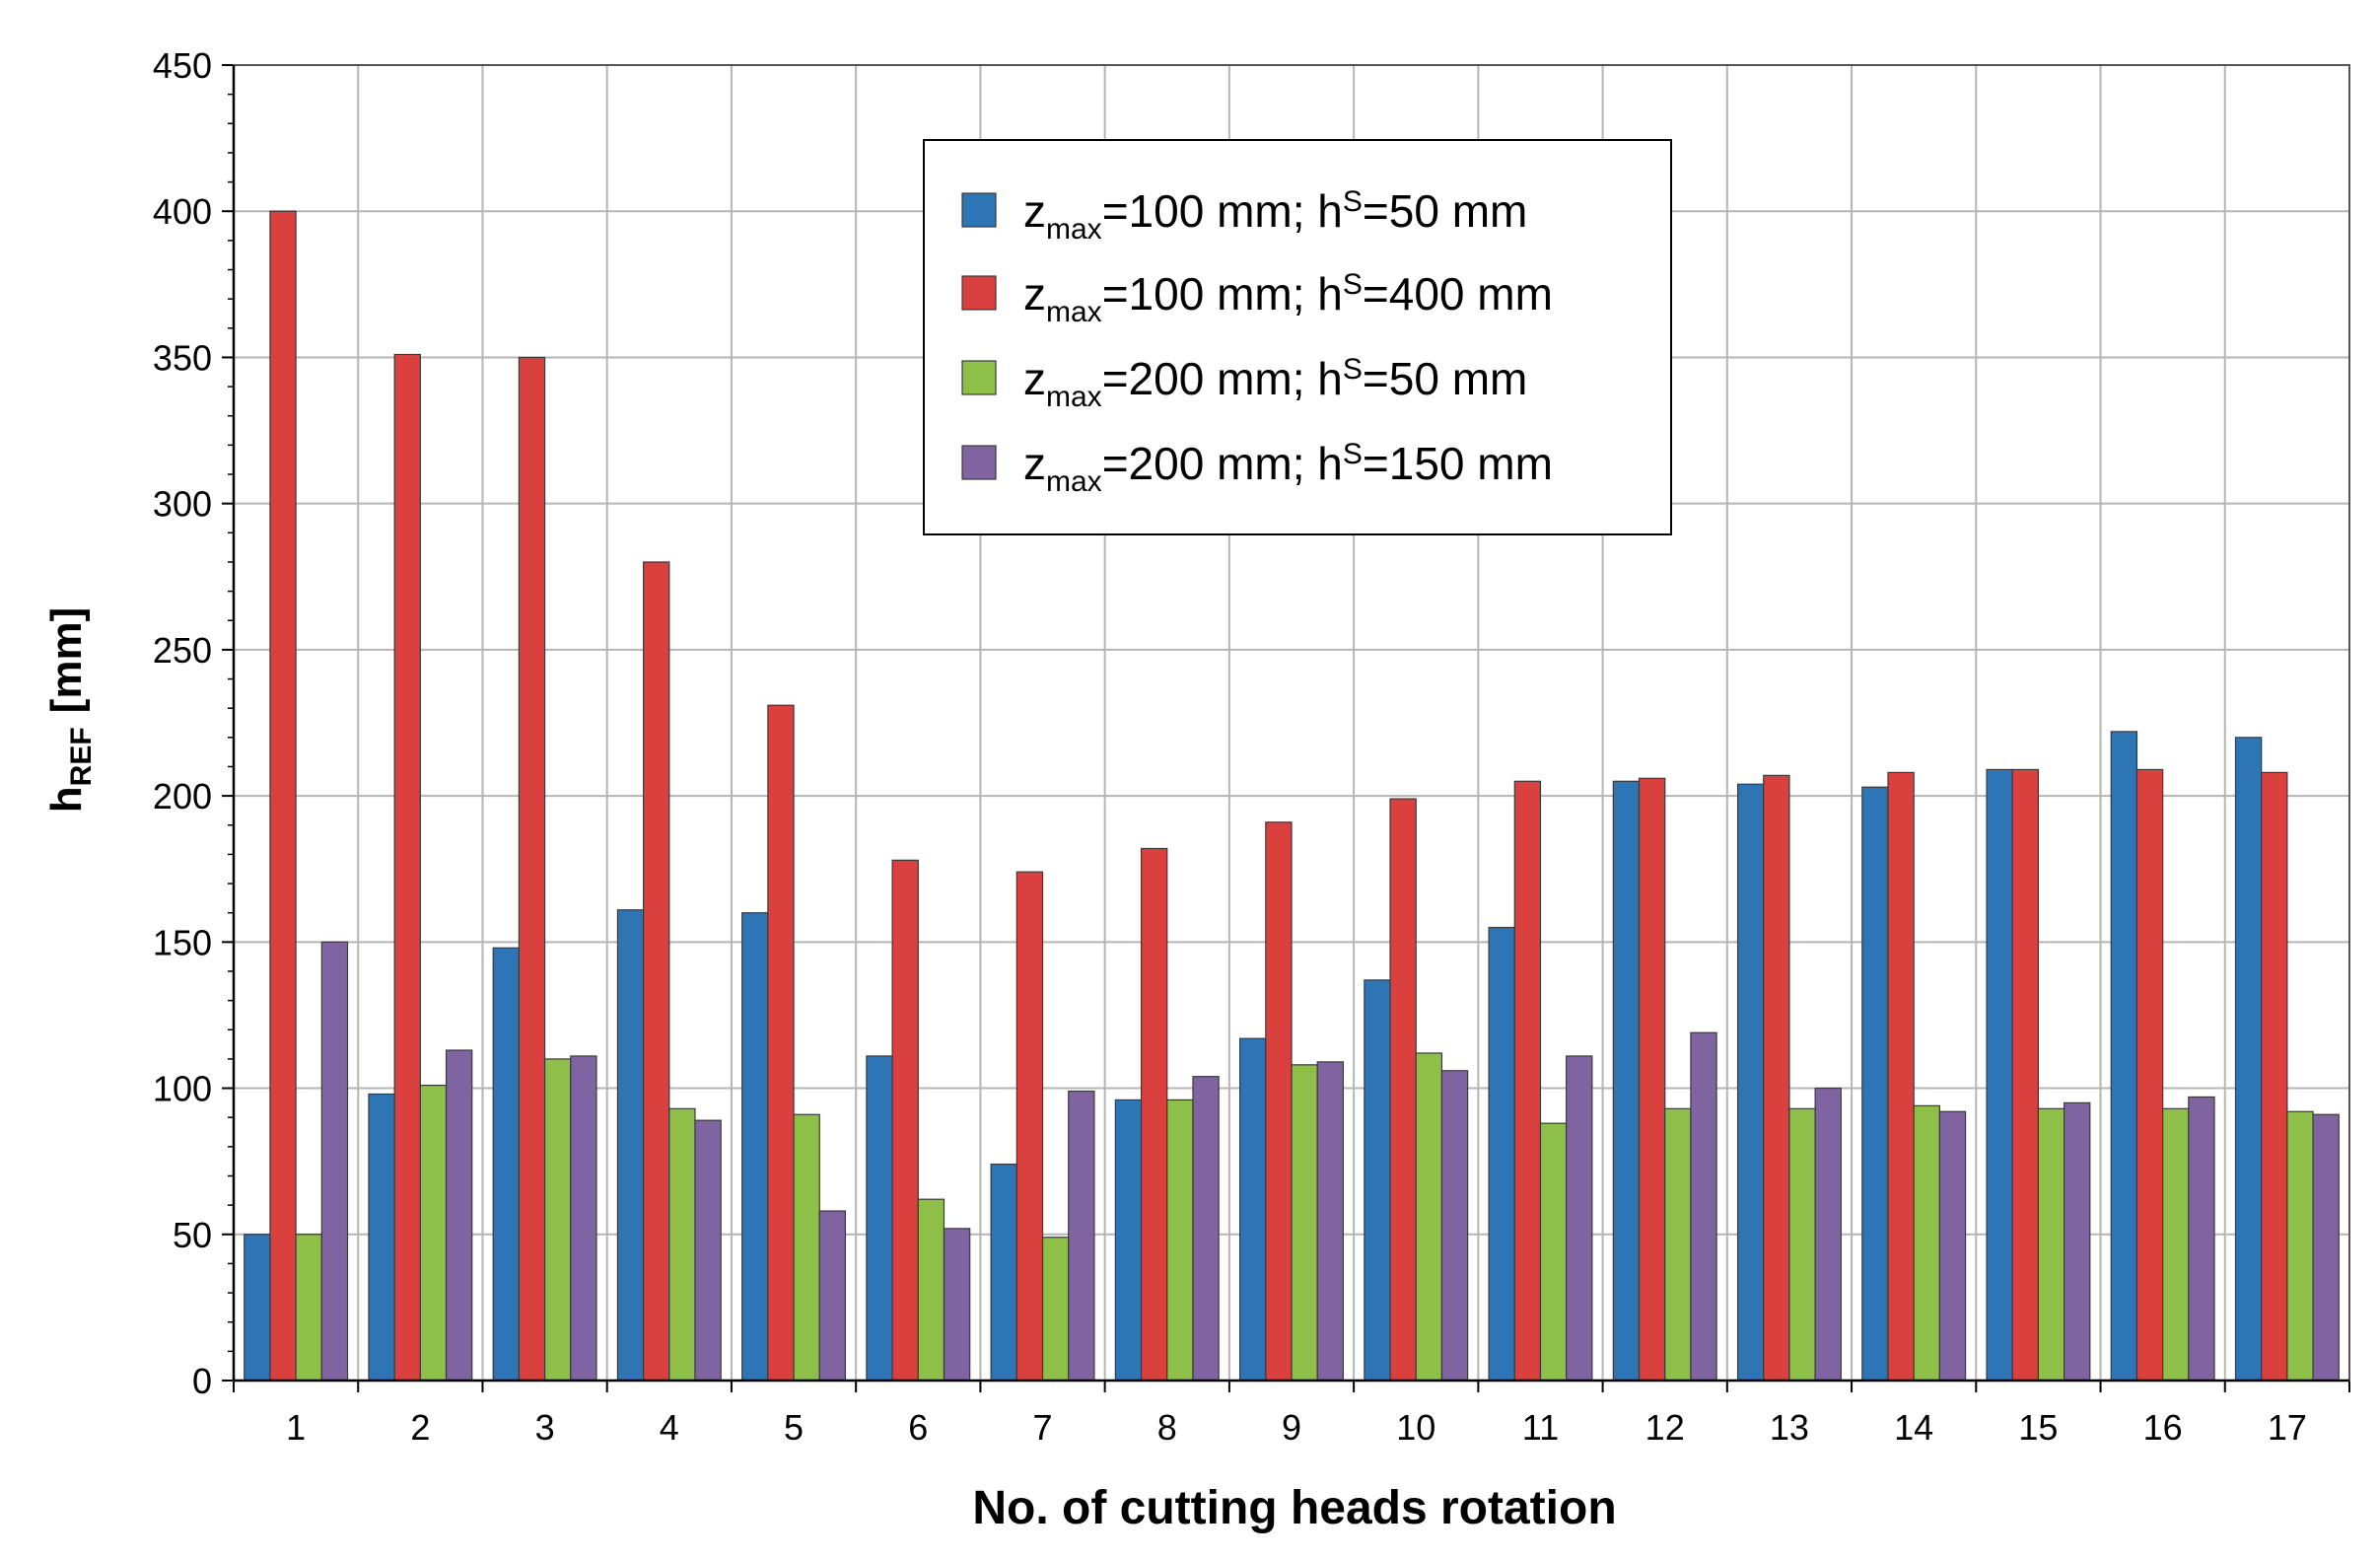 The image size is (2380, 1560). What do you see at coordinates (794, 1427) in the screenshot?
I see `x-tick-label: 5` at bounding box center [794, 1427].